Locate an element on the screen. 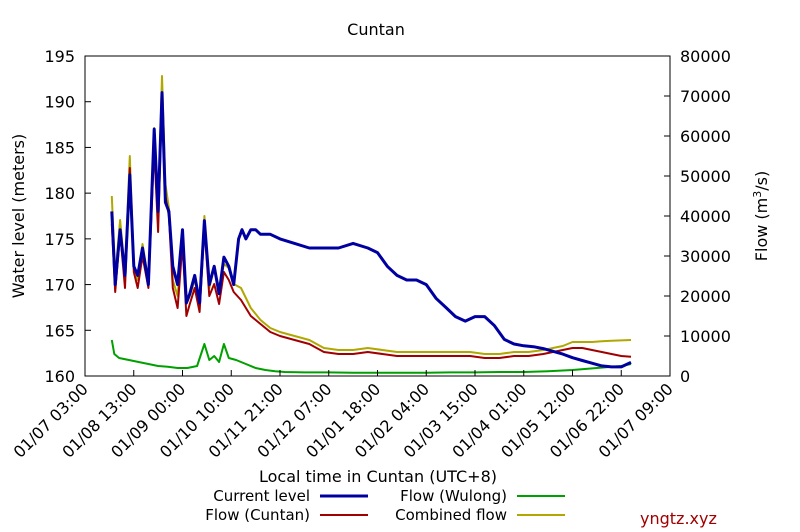  left-axis: 160 165 170 175 180 185 190 195 is located at coordinates (67, 216).